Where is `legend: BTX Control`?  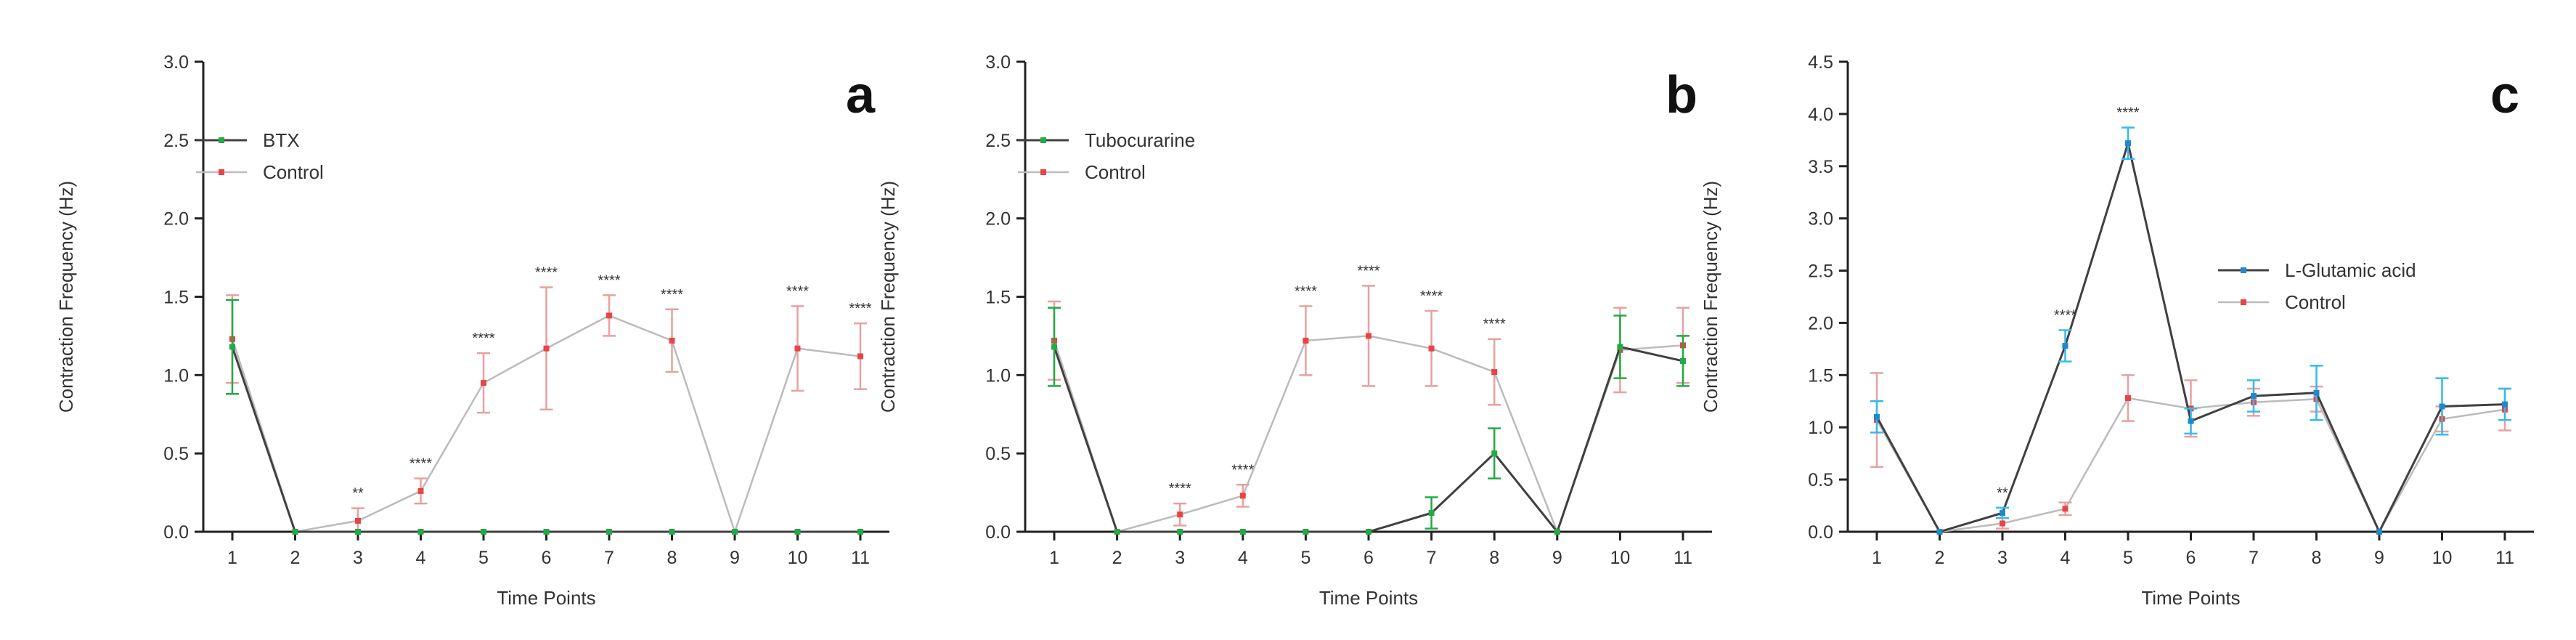
legend: BTX Control is located at coordinates (260, 156).